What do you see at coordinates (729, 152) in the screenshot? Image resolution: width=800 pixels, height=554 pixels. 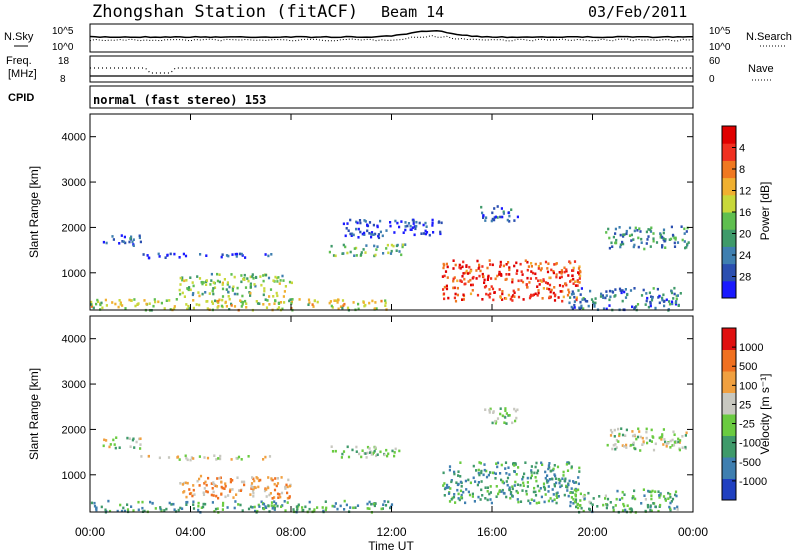 I see `colorbar-swatch` at bounding box center [729, 152].